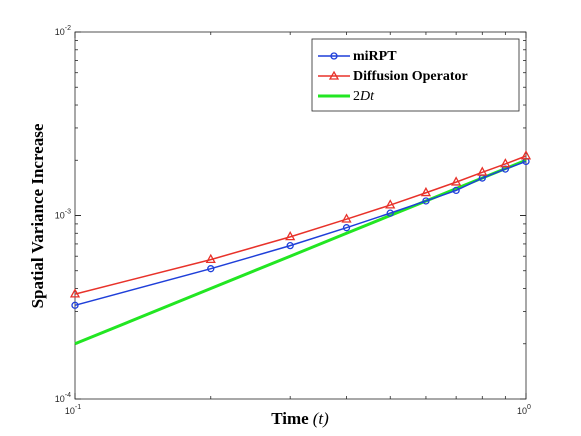  I want to click on legend-label-2dt: 2Dt, so click(364, 96).